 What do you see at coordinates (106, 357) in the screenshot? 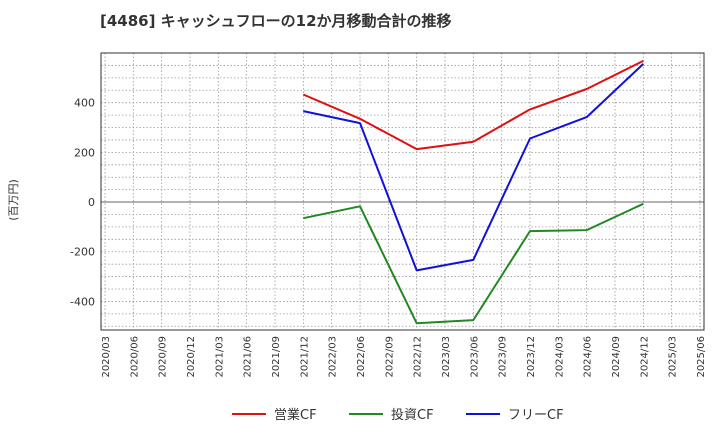
I see `x-tick-label: 2020/03` at bounding box center [106, 357].